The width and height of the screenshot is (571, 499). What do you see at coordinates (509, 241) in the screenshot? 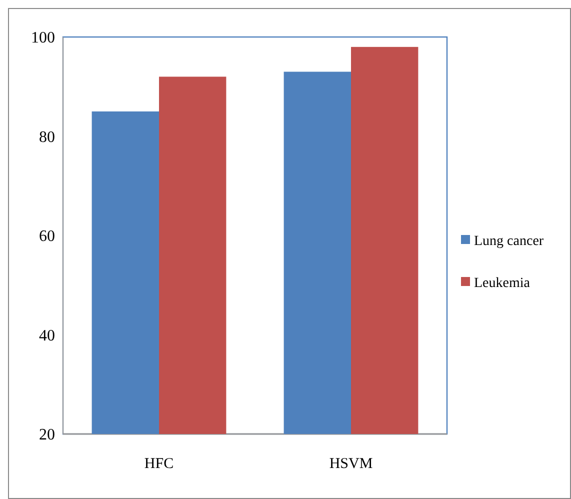
I see `legend-label: Lung cancer` at bounding box center [509, 241].